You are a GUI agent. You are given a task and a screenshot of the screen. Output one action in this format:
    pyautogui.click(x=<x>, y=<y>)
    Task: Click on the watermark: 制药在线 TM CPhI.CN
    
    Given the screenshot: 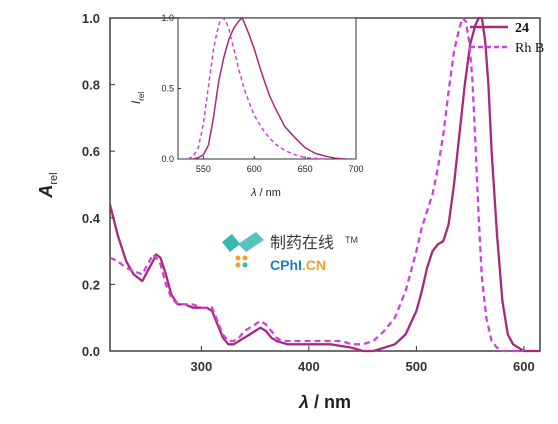 What is the action you would take?
    pyautogui.click(x=290, y=252)
    